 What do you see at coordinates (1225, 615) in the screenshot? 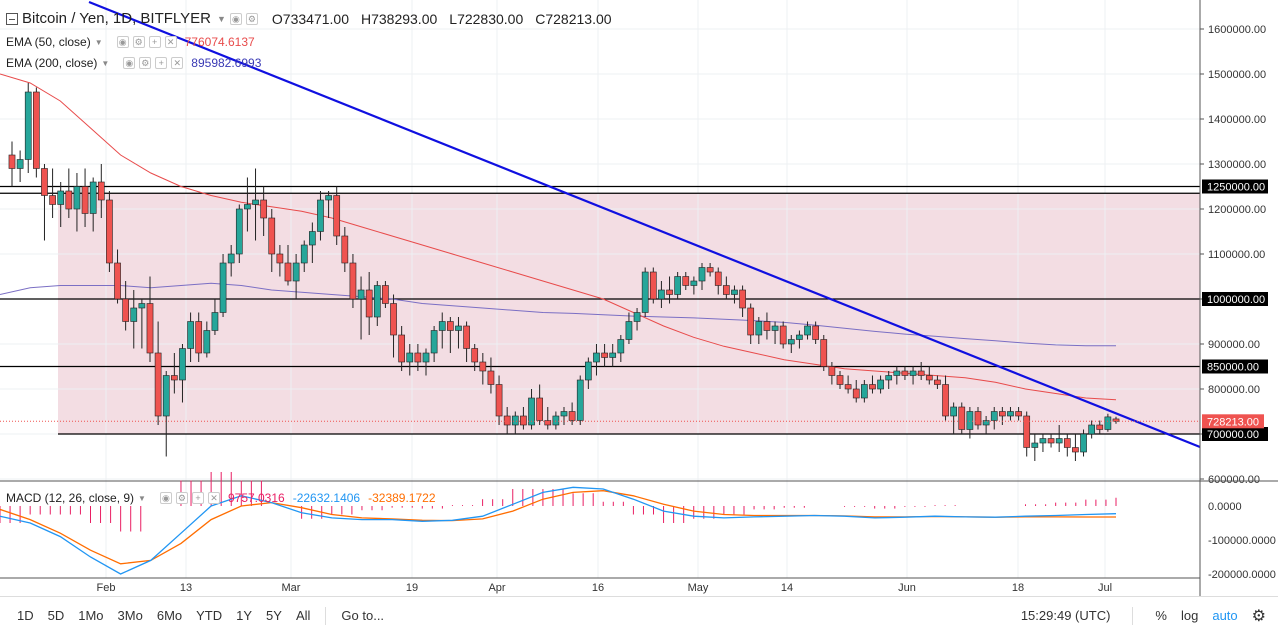
I see `auto-toggle: auto` at bounding box center [1225, 615].